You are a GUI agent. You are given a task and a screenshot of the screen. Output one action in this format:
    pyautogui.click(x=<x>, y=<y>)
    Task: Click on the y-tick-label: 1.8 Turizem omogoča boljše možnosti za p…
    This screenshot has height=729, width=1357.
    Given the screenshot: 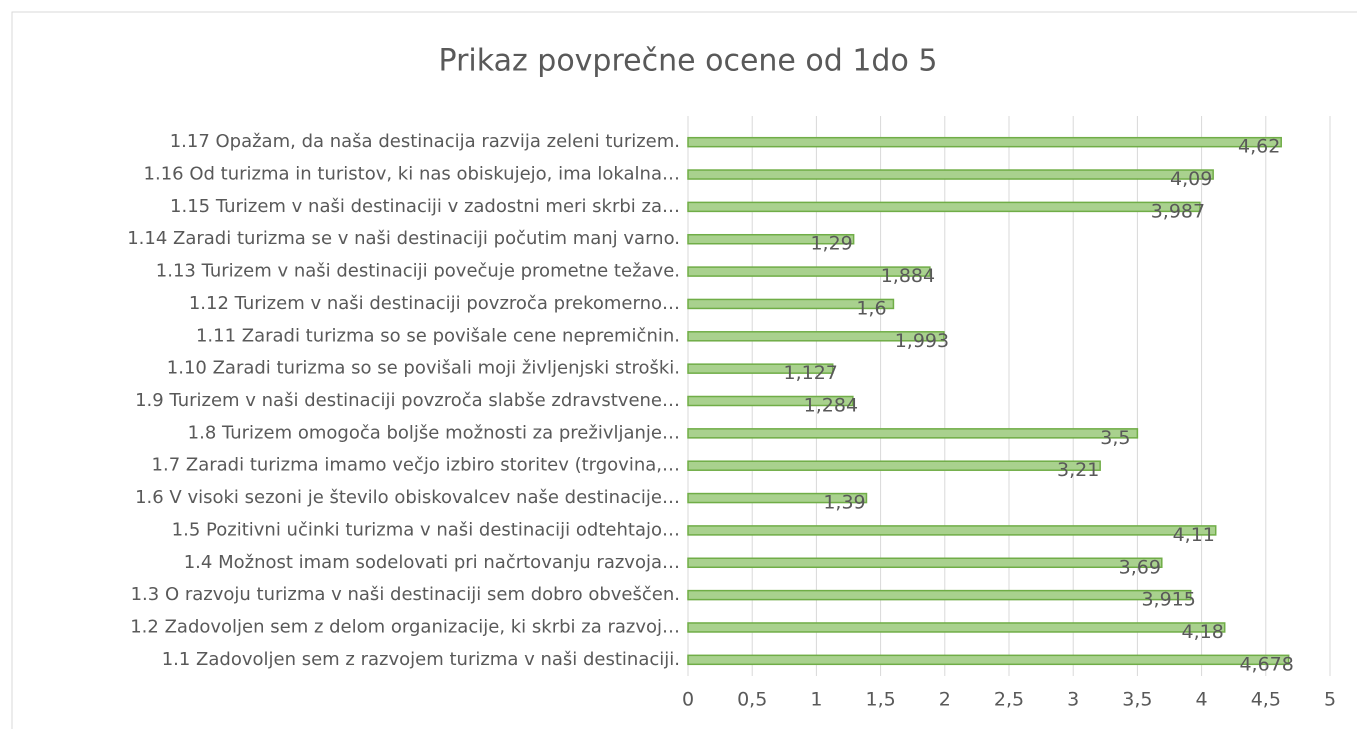 What is the action you would take?
    pyautogui.click(x=434, y=432)
    